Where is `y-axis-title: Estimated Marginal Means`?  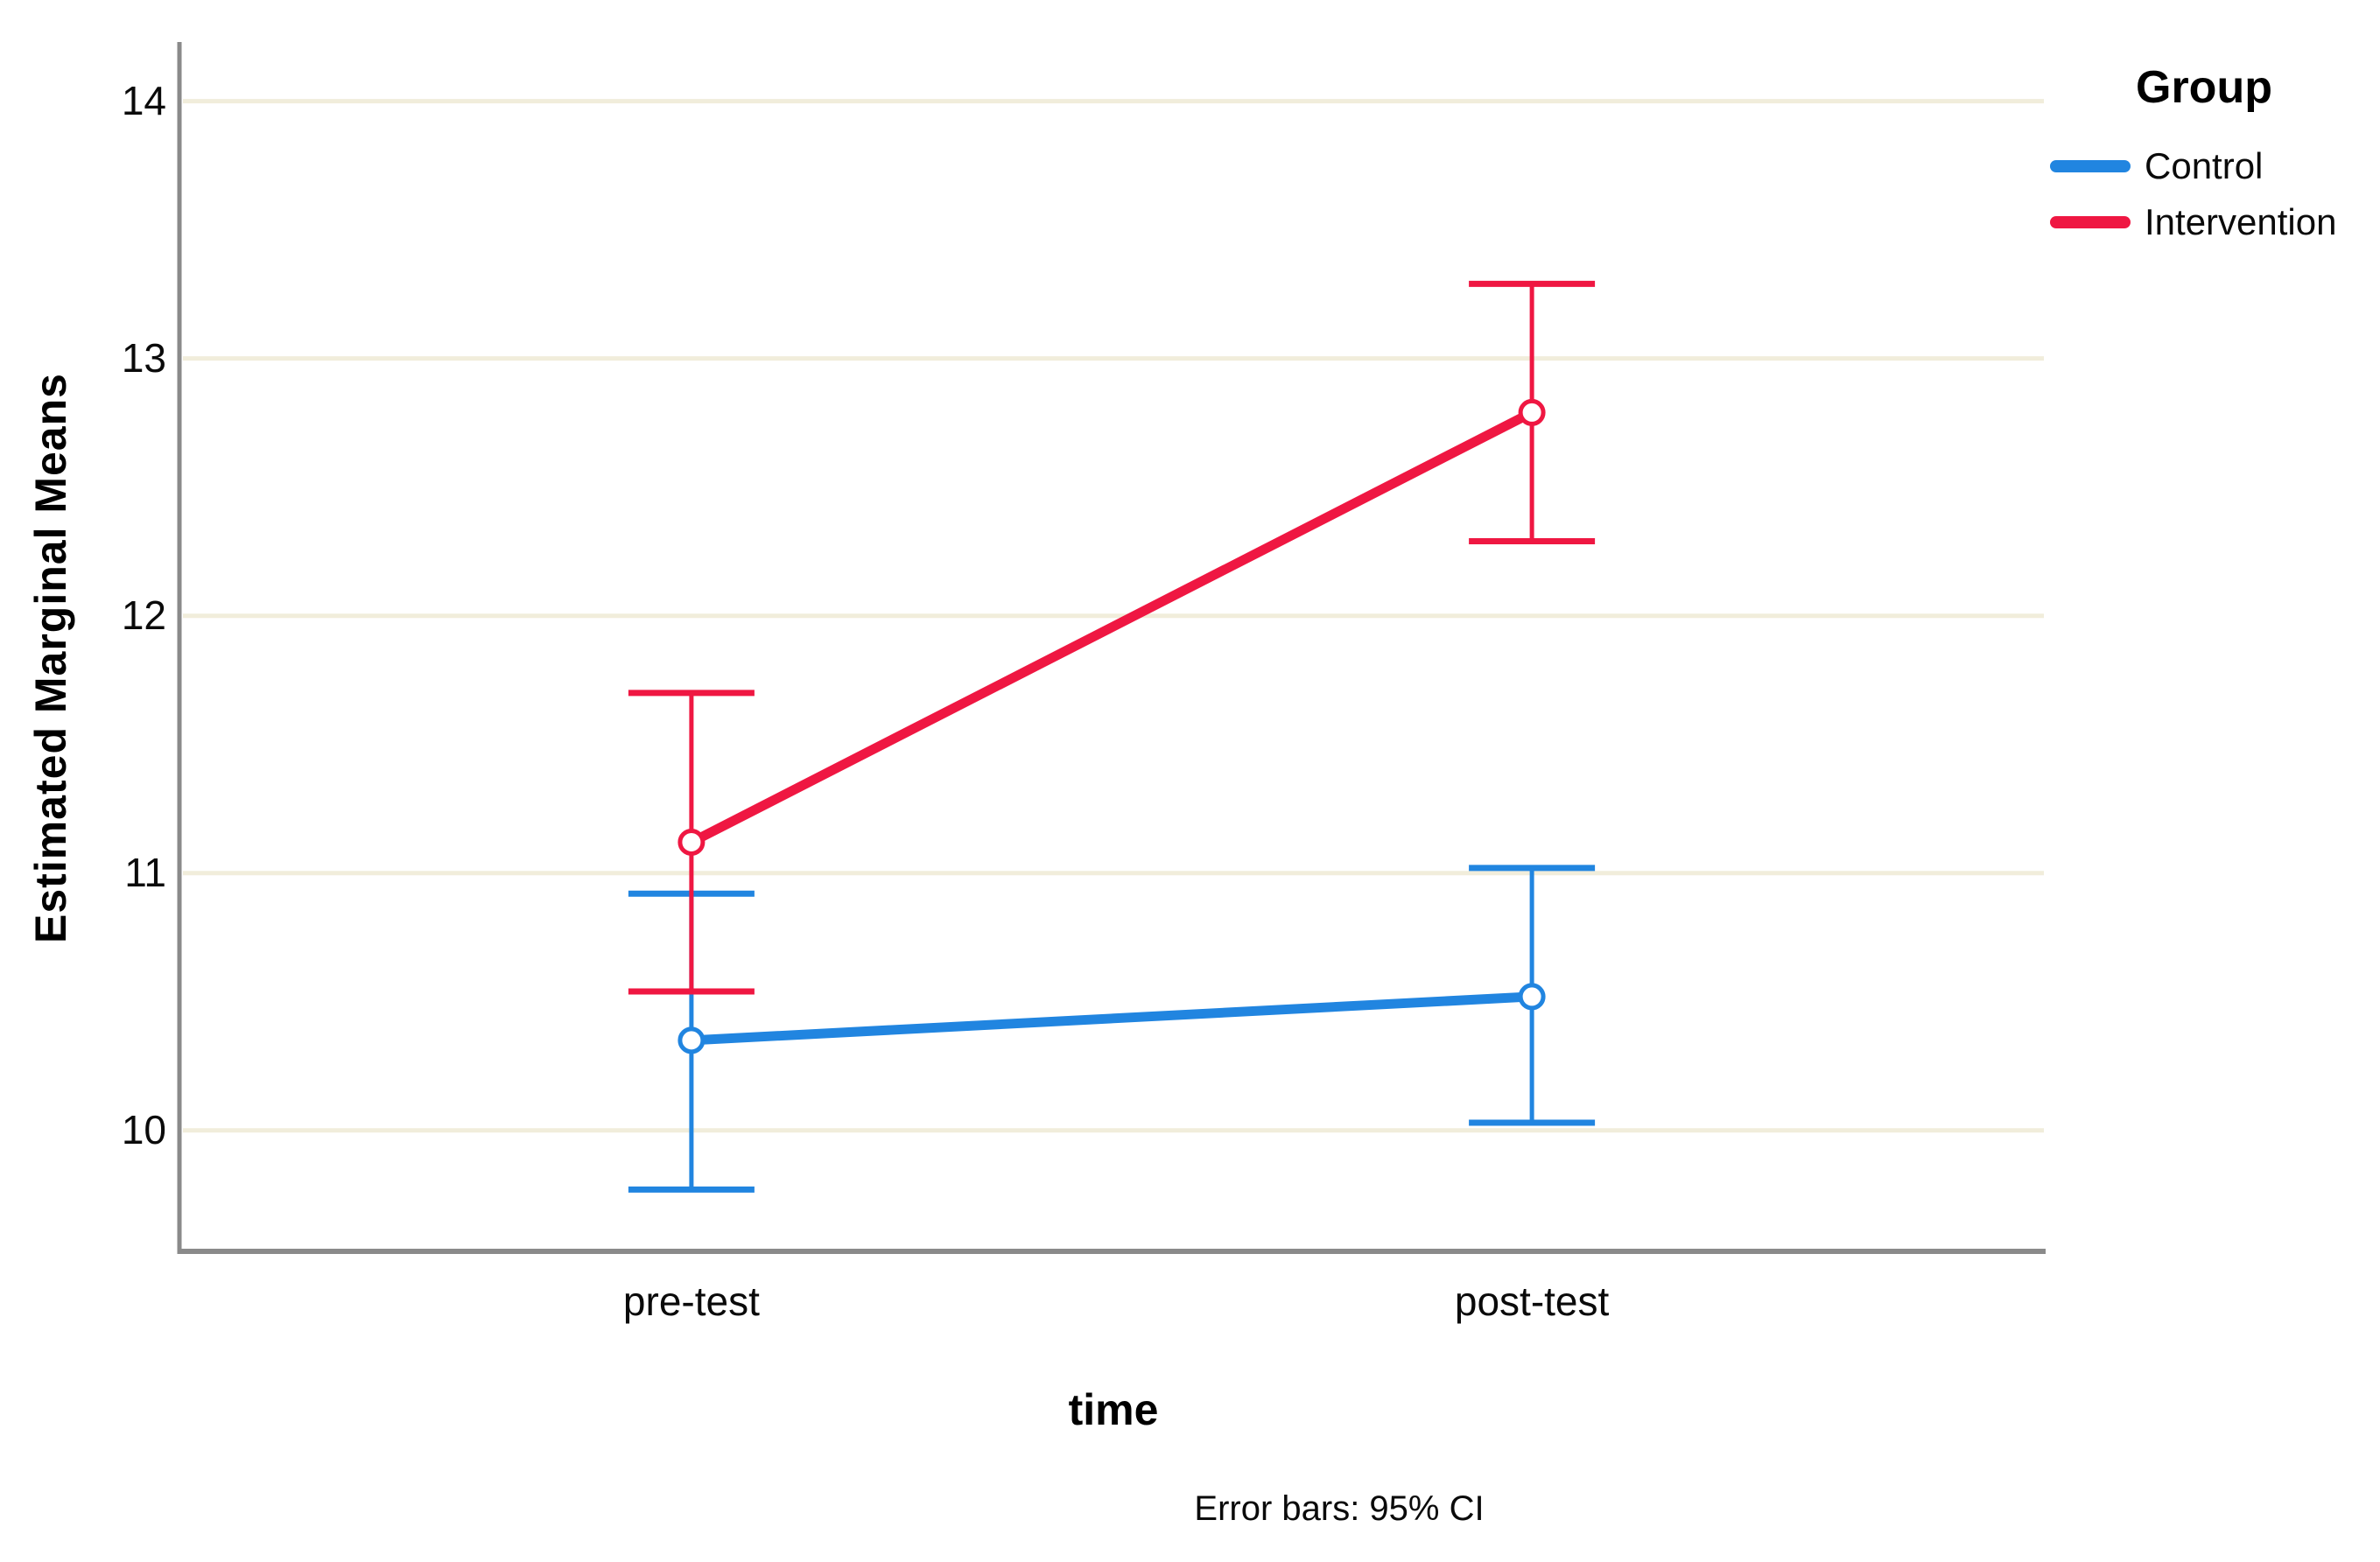 y-axis-title: Estimated Marginal Means is located at coordinates (50, 658).